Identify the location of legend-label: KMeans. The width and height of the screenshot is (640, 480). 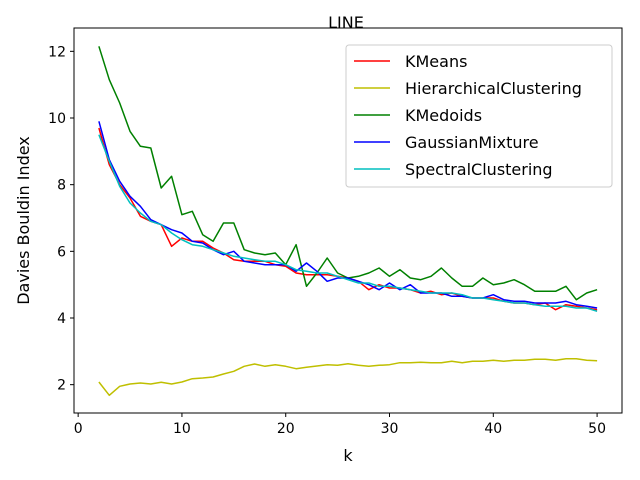
(436, 61).